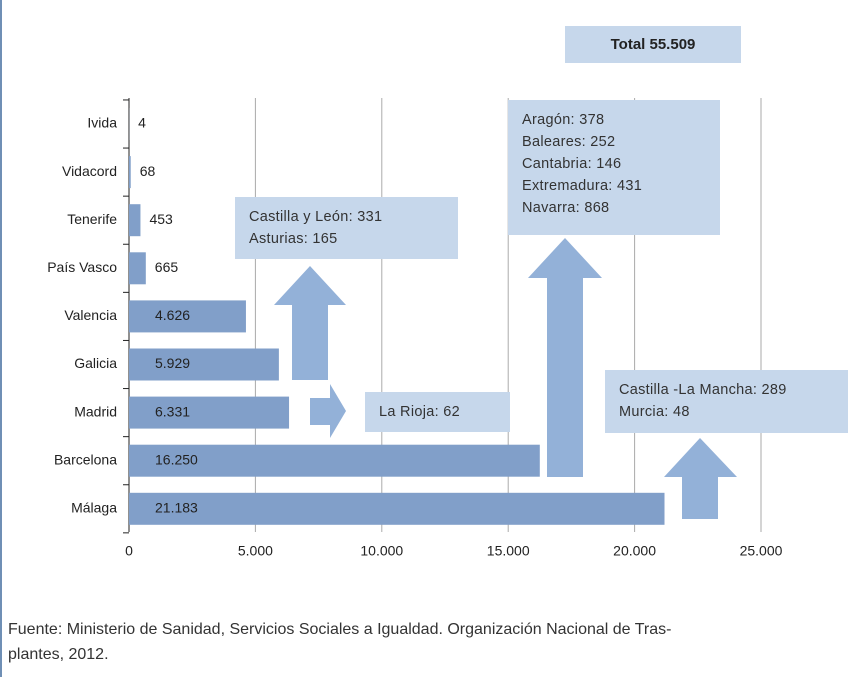  What do you see at coordinates (172, 315) in the screenshot?
I see `value-label: 4.626` at bounding box center [172, 315].